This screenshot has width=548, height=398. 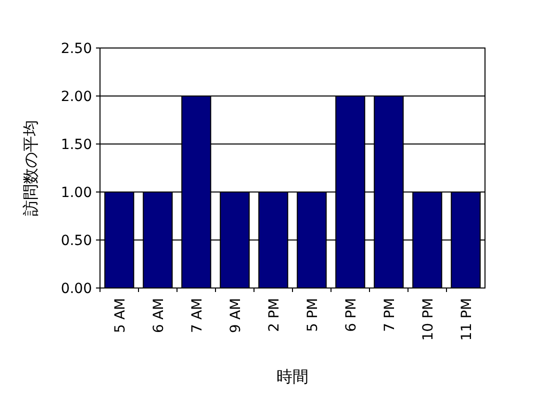 What do you see at coordinates (466, 319) in the screenshot?
I see `x-tick-label: 11 PM` at bounding box center [466, 319].